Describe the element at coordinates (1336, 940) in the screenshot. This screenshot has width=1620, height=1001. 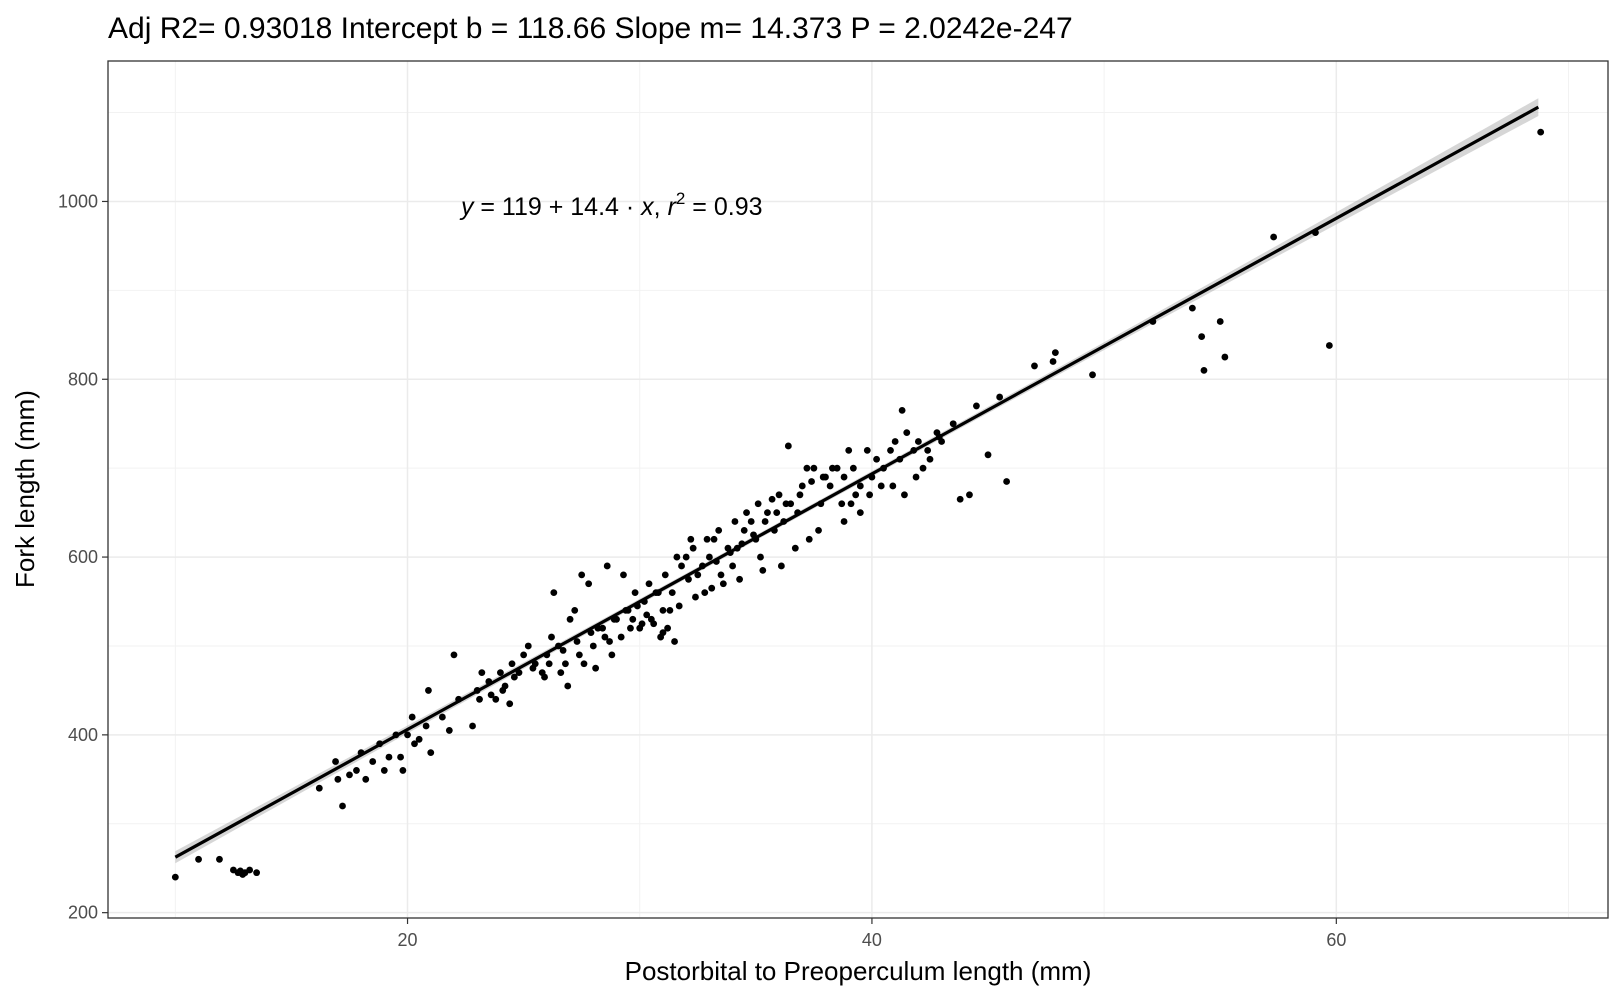
I see `x-tick-label: 60` at that location.